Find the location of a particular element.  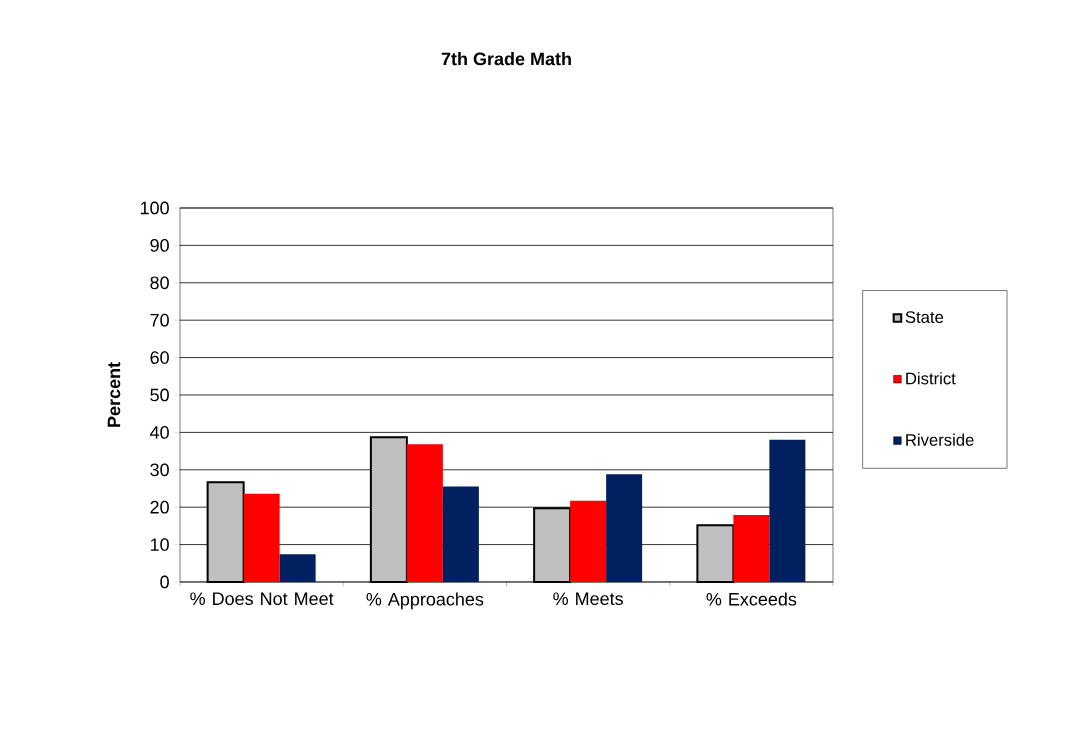

y-tick-label: 10 is located at coordinates (159, 544).